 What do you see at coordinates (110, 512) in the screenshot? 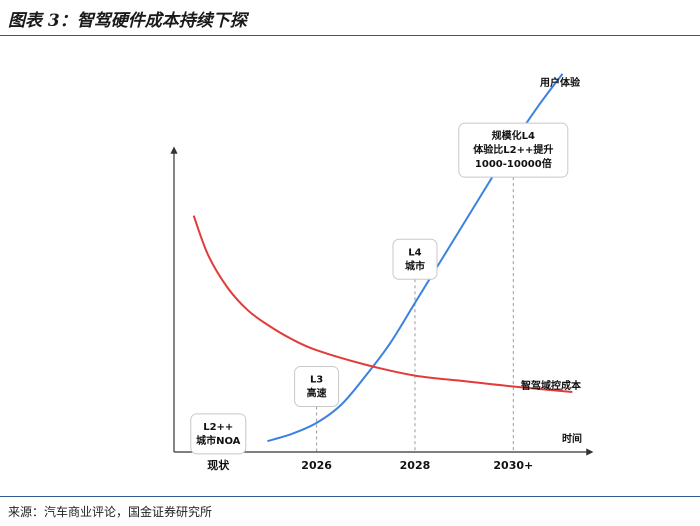
I see `source-note: 来源：汽车商业评论，国金证券研究所` at bounding box center [110, 512].